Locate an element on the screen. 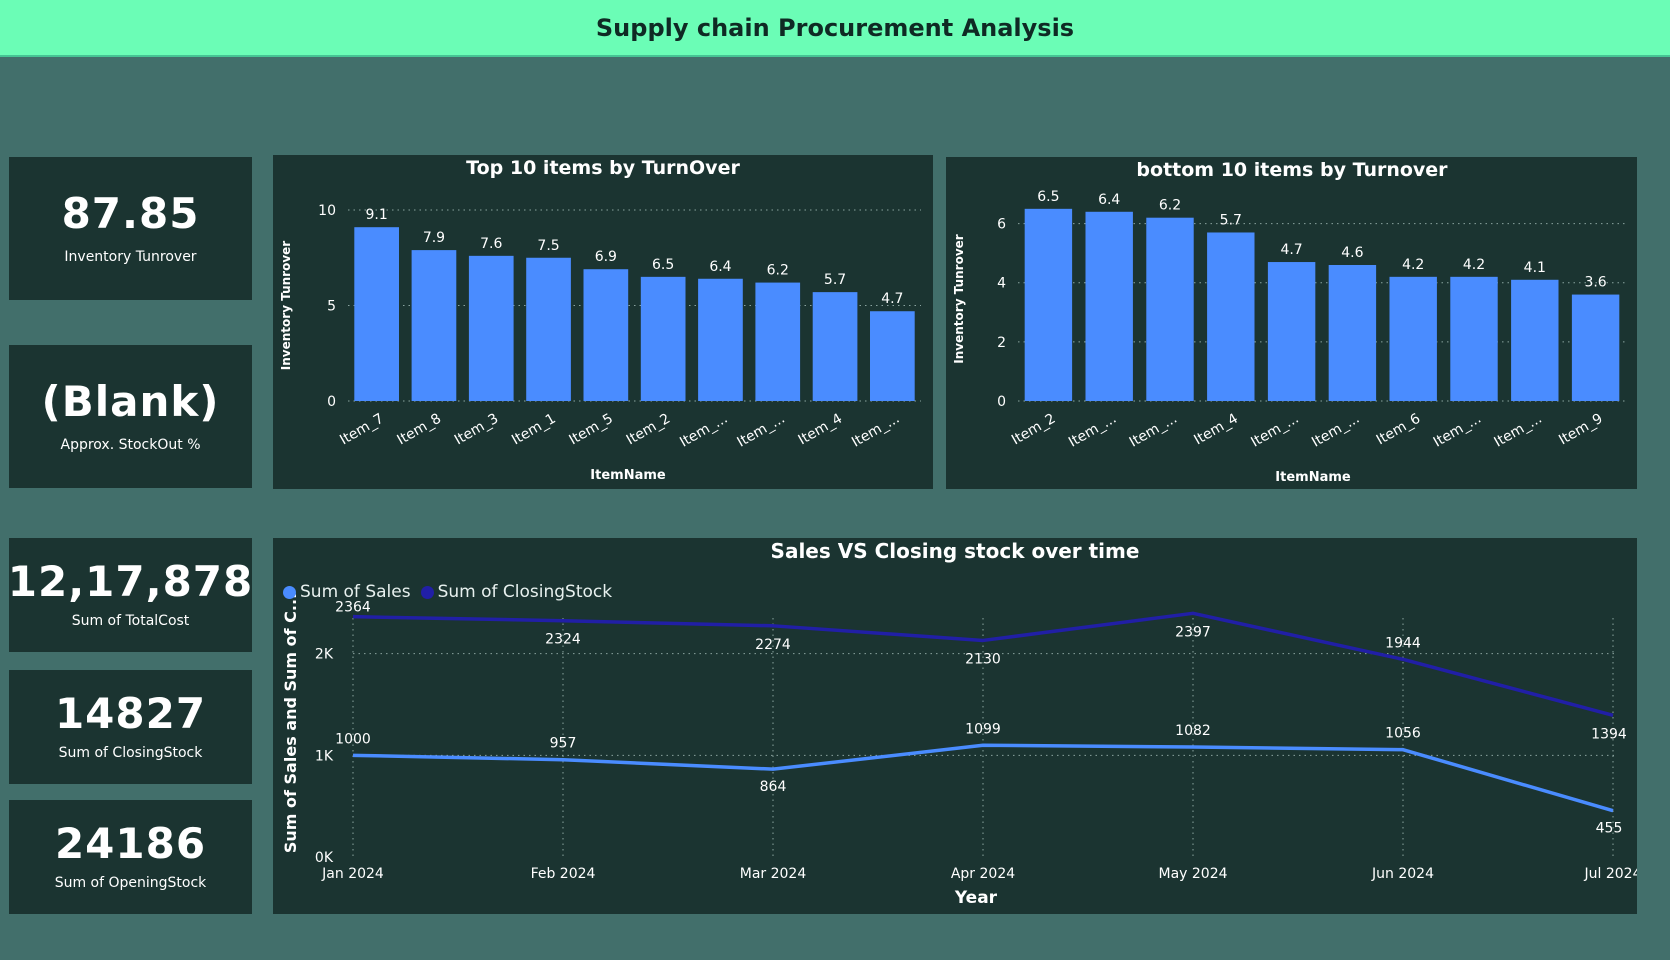 This screenshot has height=960, width=1670. x-tick-label: Item_6 is located at coordinates (1398, 430).